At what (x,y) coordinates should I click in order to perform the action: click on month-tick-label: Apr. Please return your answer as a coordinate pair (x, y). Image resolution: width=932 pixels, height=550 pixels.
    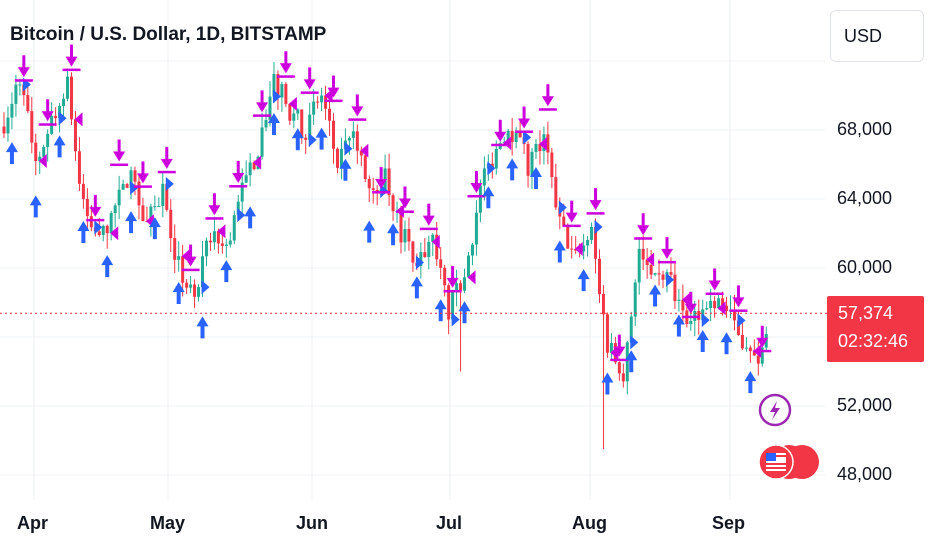
    Looking at the image, I should click on (32, 523).